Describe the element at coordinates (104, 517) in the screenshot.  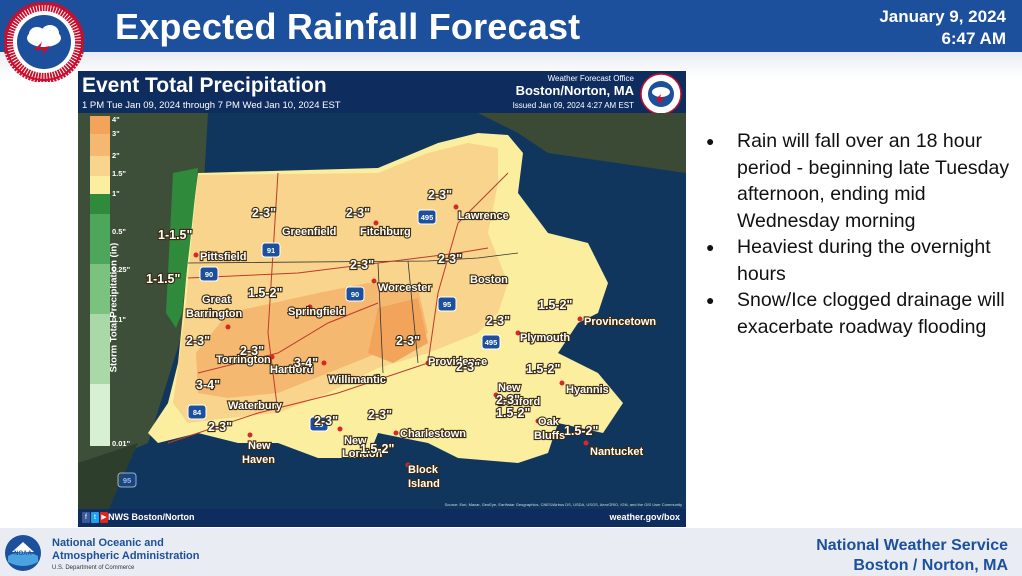
I see `youtube-icon: ▶` at that location.